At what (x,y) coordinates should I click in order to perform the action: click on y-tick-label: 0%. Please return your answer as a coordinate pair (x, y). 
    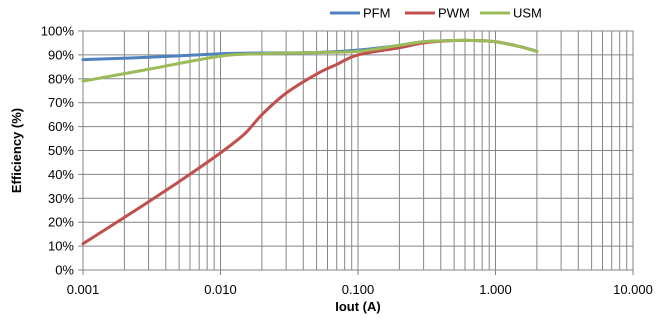
    Looking at the image, I should click on (64, 270).